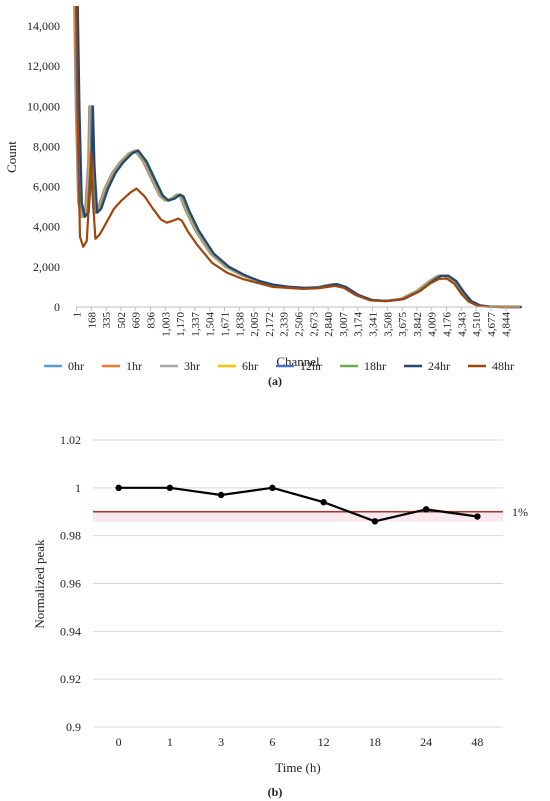 The width and height of the screenshot is (550, 801). What do you see at coordinates (298, 515) in the screenshot?
I see `panel-b-tolerance-band` at bounding box center [298, 515].